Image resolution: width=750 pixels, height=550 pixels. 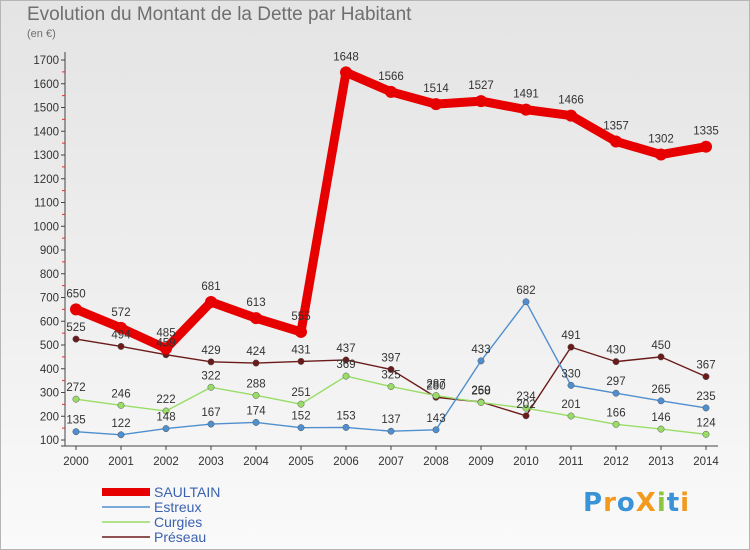 What do you see at coordinates (255, 384) in the screenshot?
I see `data-label-curgies: 288` at bounding box center [255, 384].